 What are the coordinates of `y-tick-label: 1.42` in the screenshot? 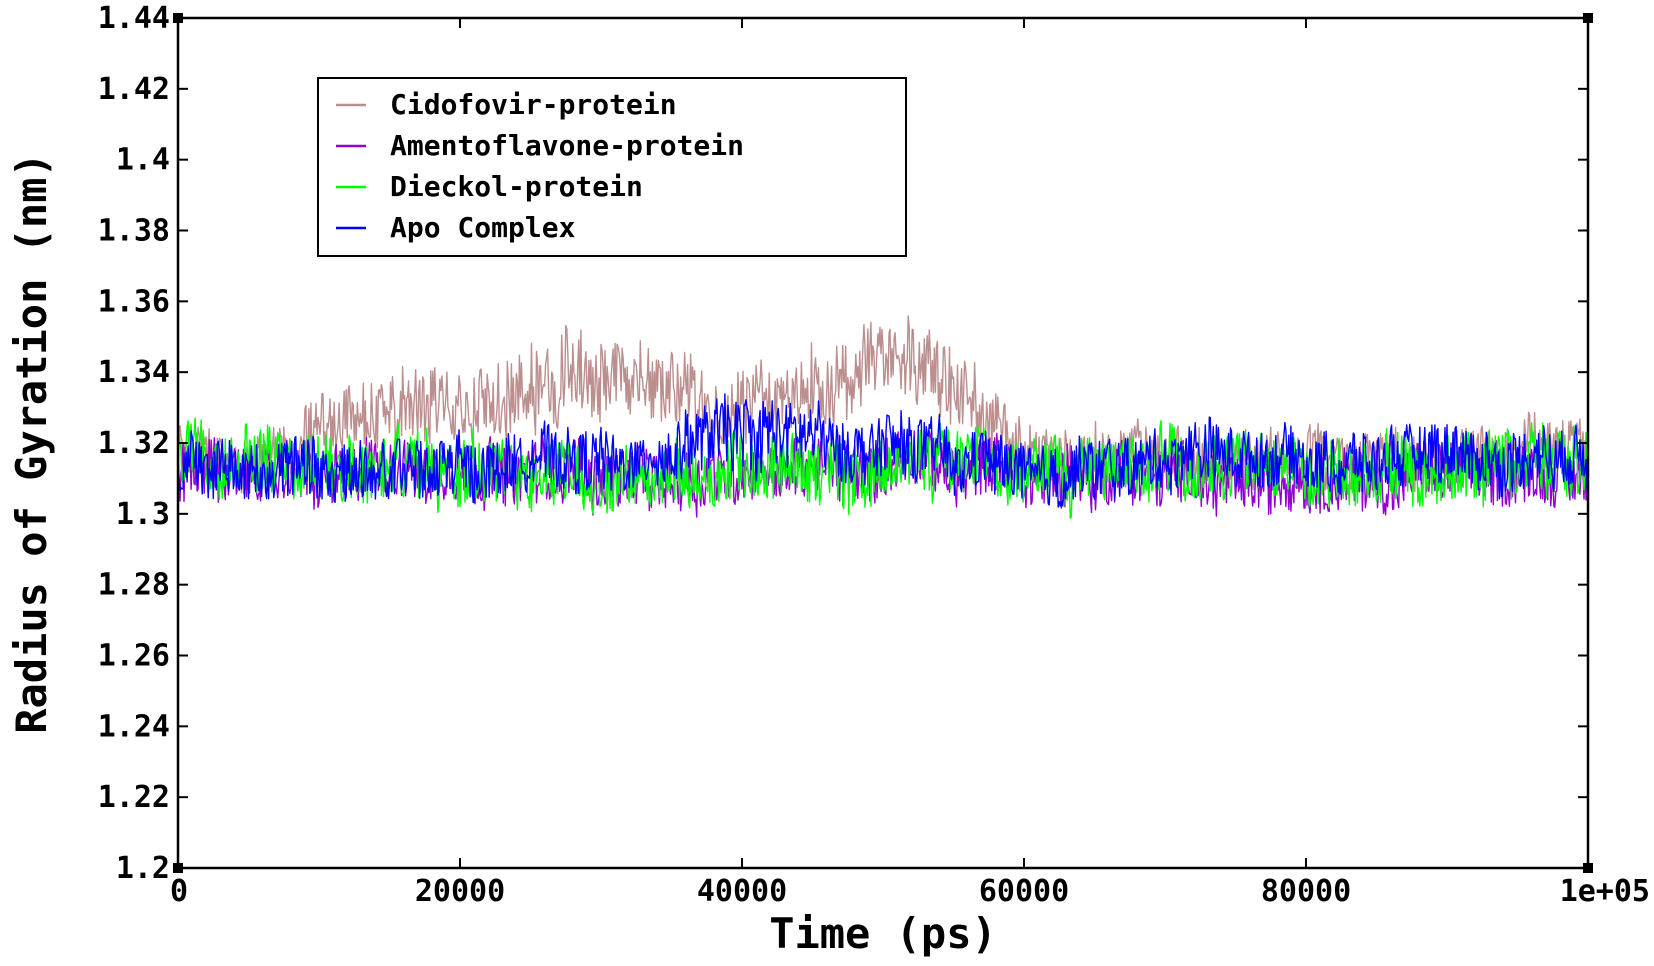 It's located at (134, 89).